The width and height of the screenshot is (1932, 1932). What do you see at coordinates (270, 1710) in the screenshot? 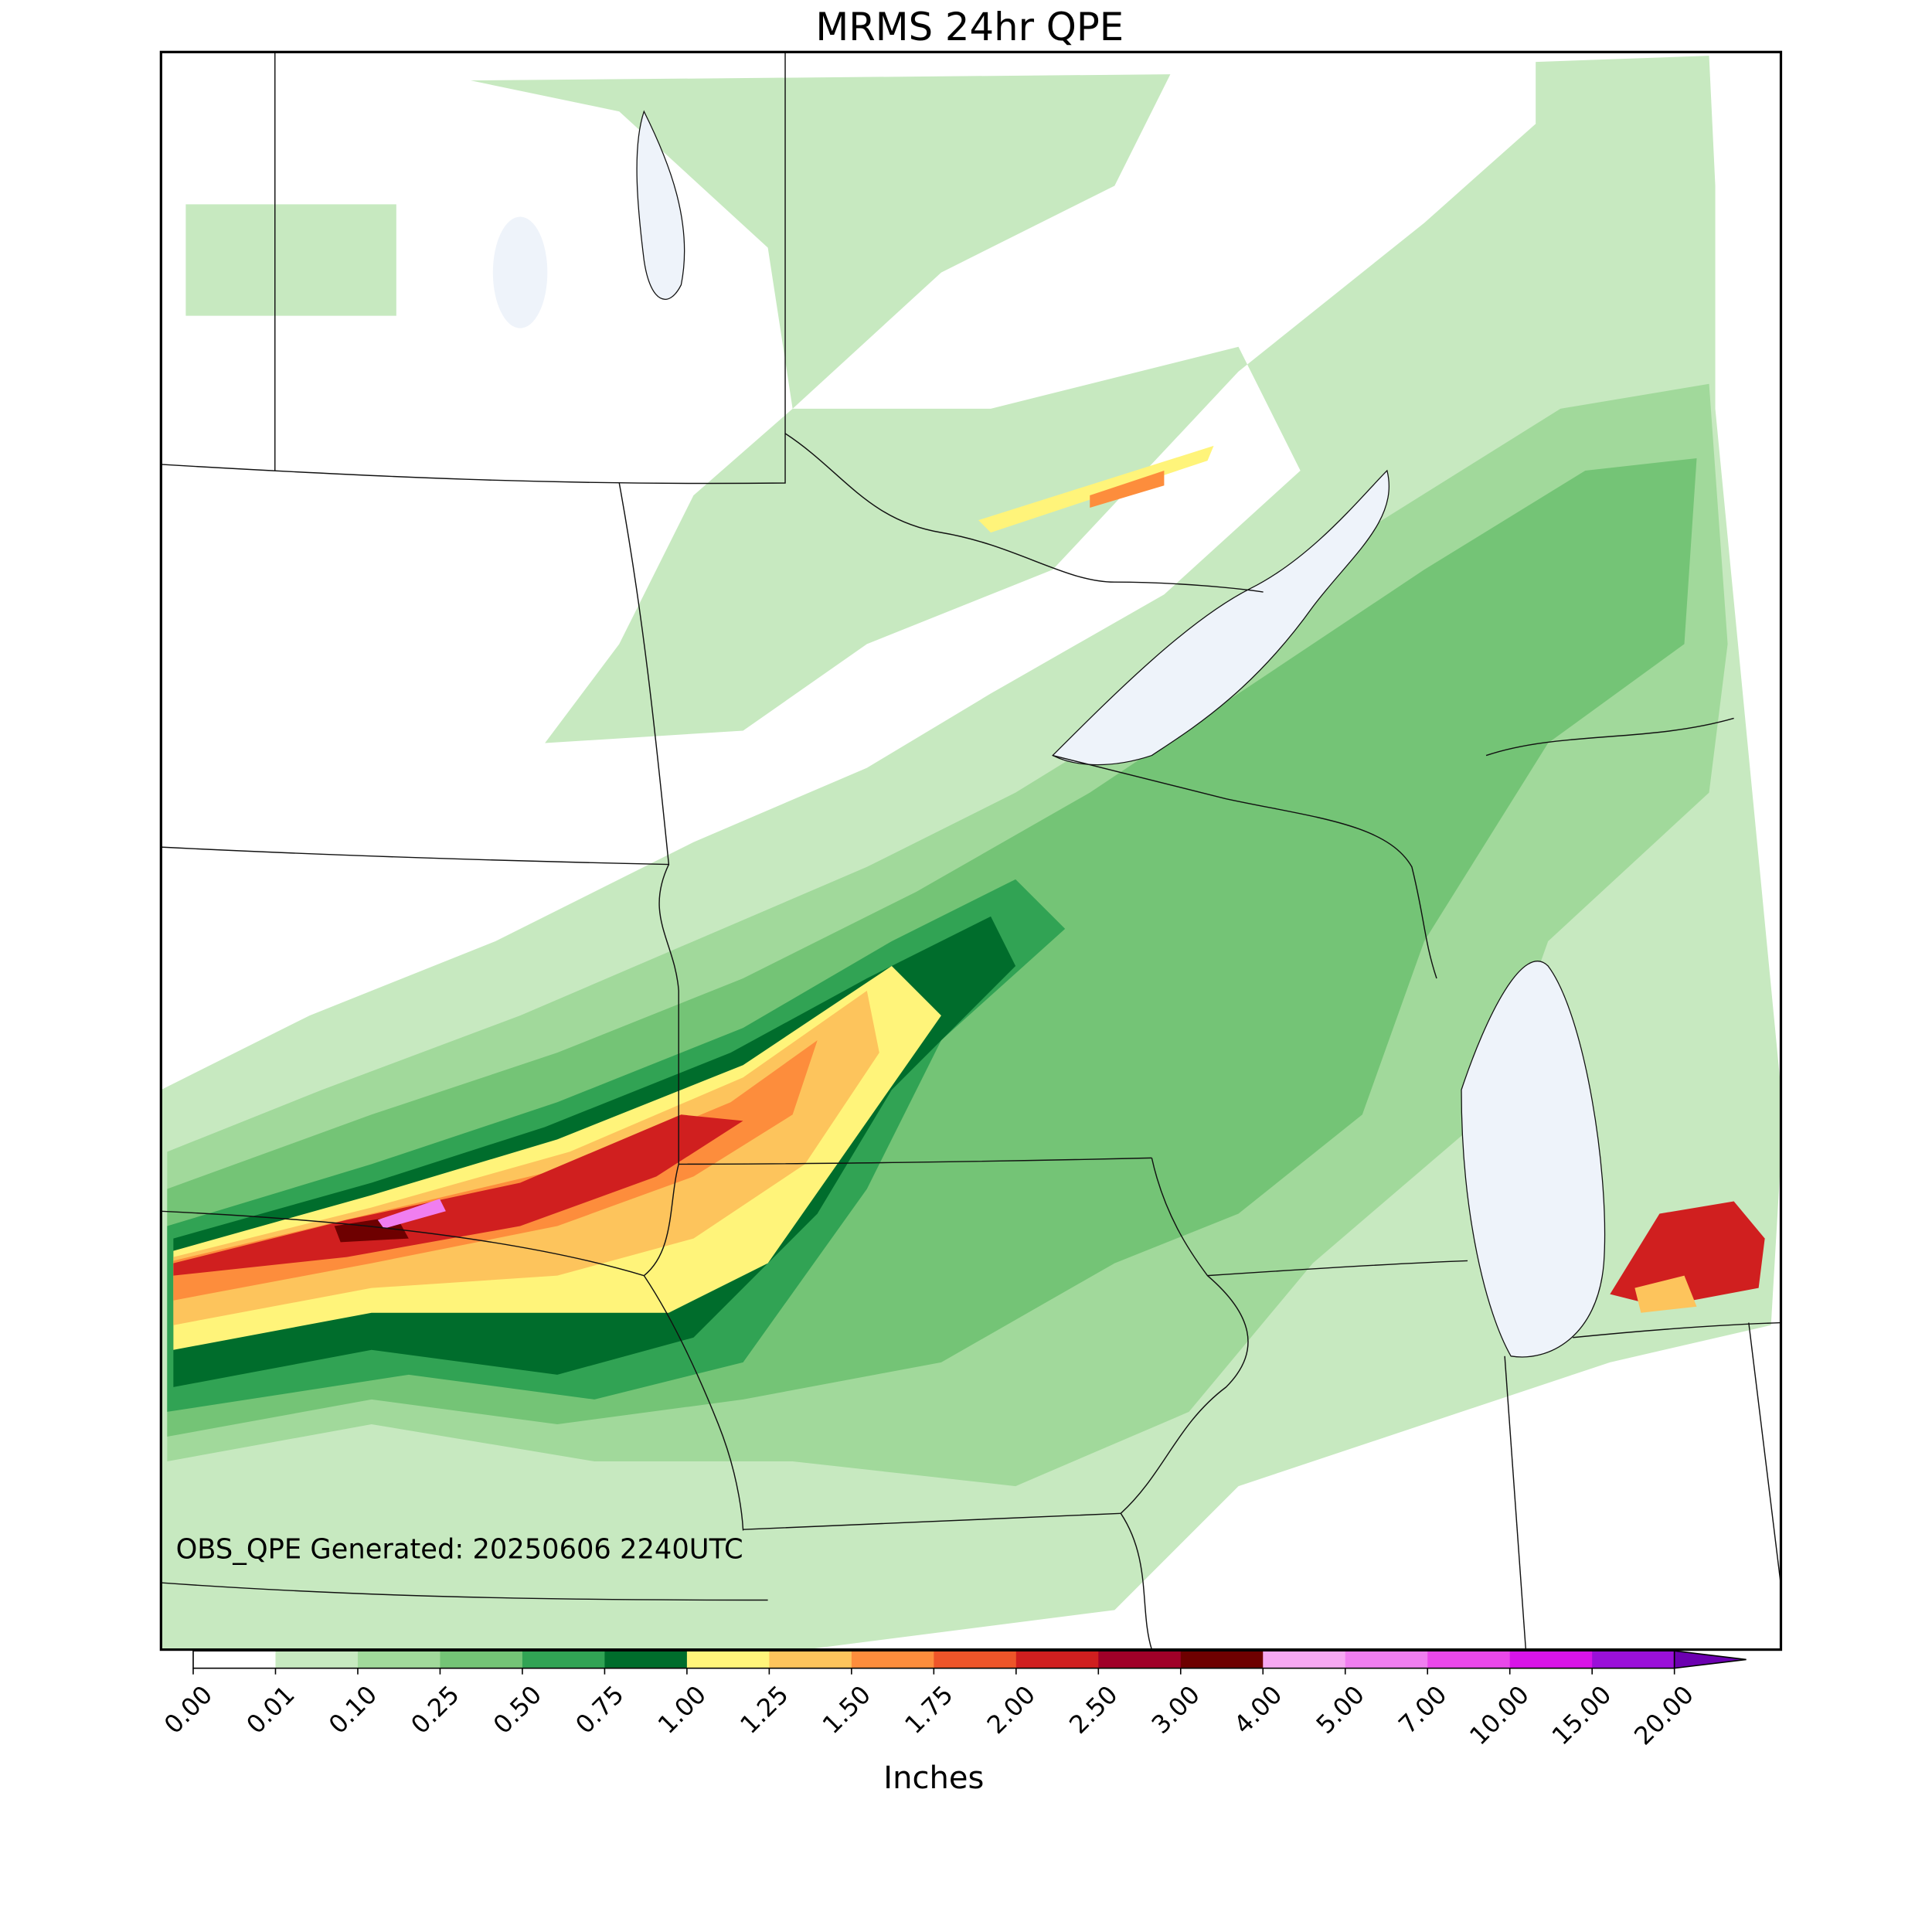
I see `colorbar-tick-label: 0.01` at bounding box center [270, 1710].